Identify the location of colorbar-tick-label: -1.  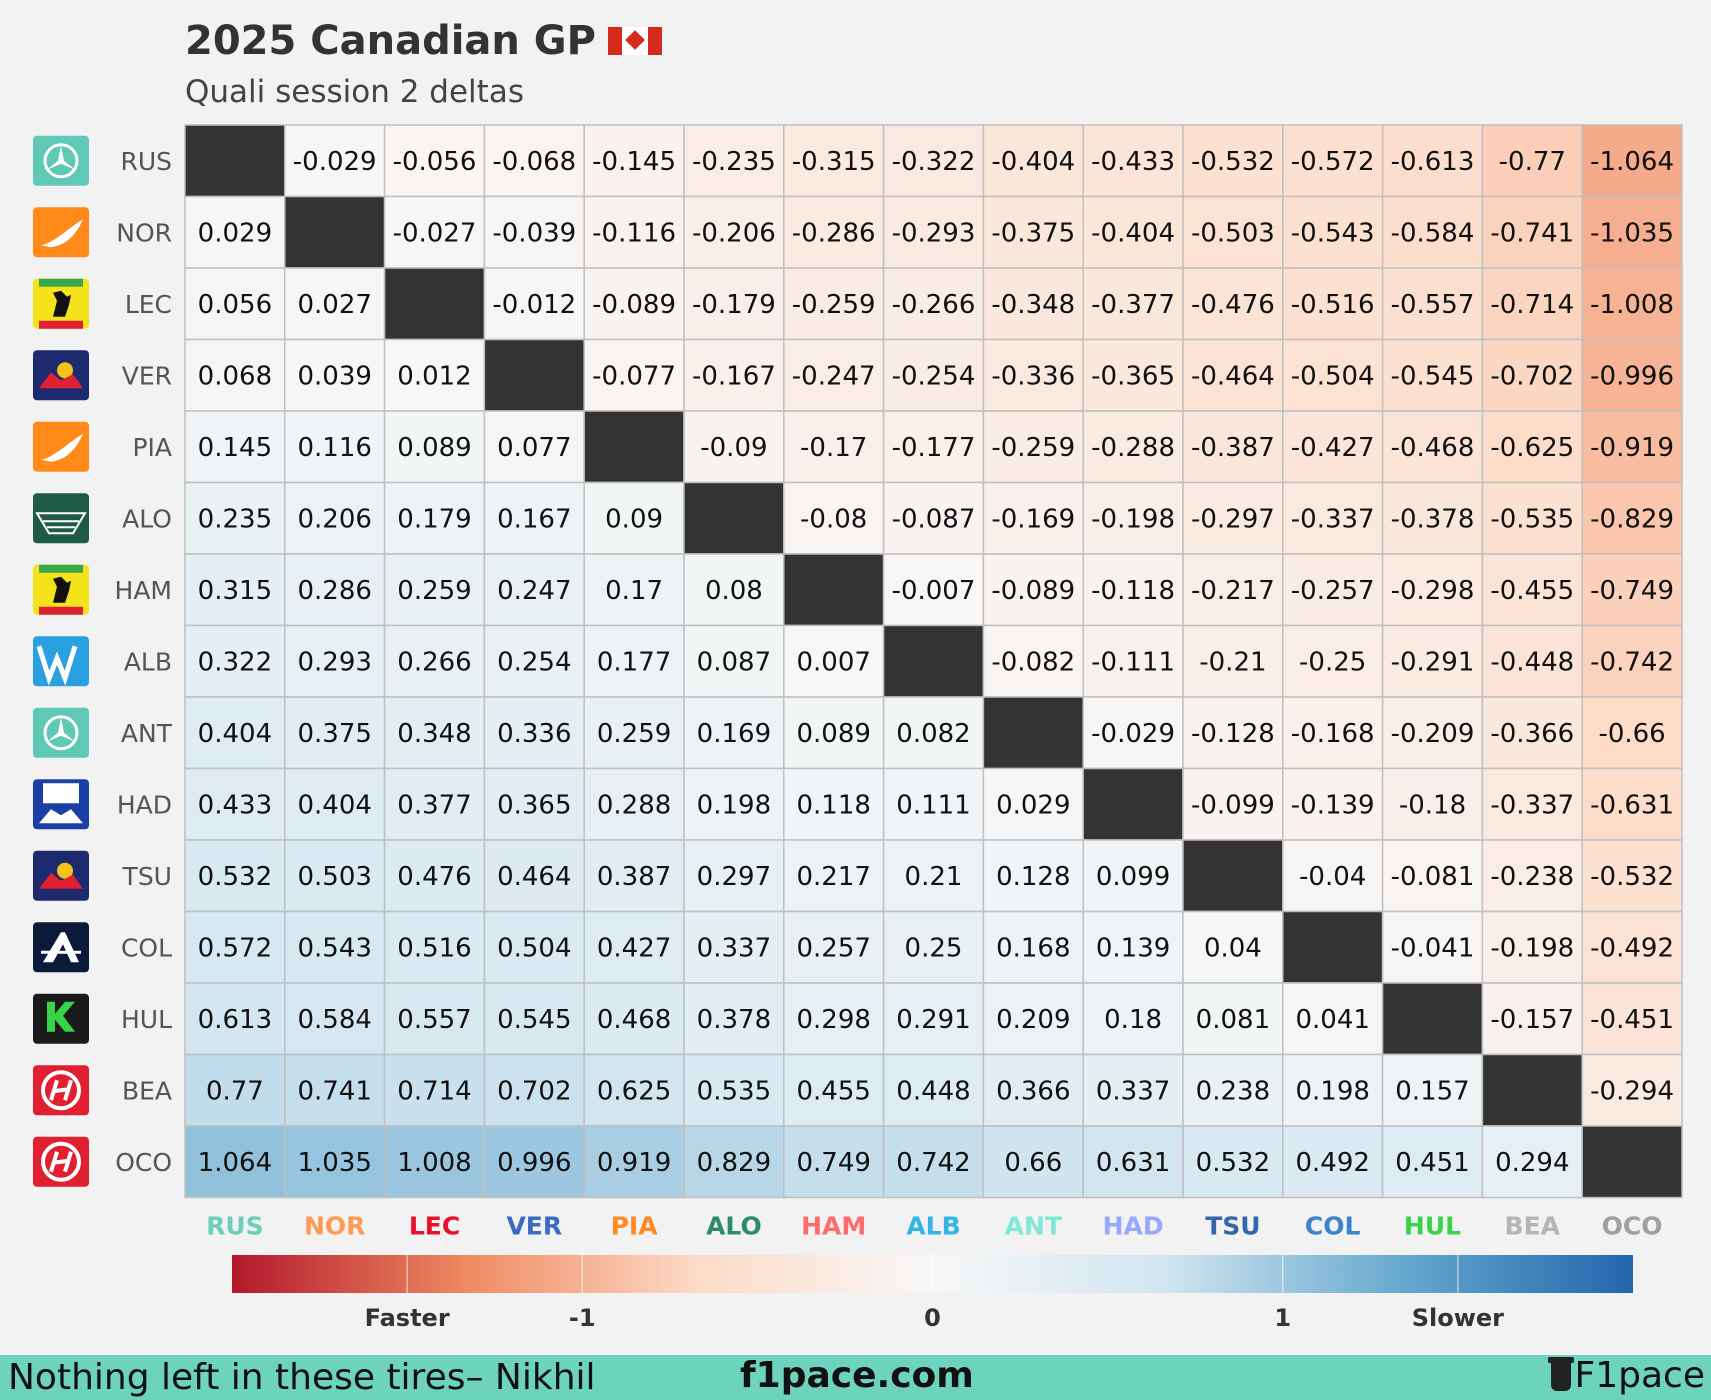
(582, 1318).